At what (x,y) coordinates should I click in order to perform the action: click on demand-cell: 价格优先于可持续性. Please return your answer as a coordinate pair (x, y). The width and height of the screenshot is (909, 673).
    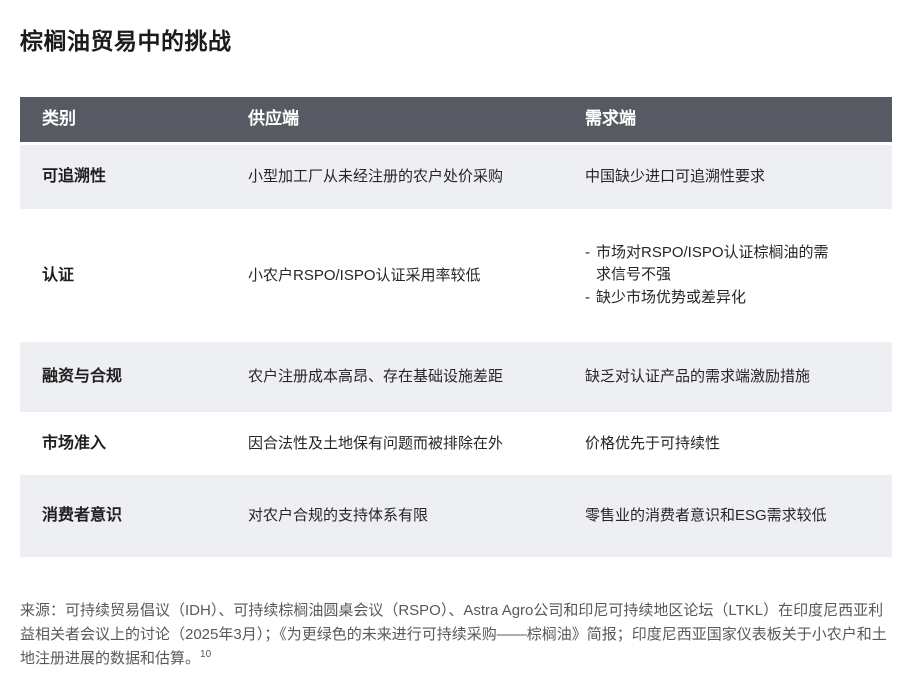
    Looking at the image, I should click on (653, 443).